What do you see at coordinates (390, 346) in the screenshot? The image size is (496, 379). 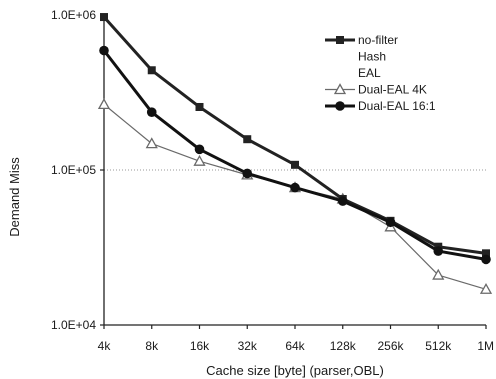 I see `x-tick-label: 256k` at bounding box center [390, 346].